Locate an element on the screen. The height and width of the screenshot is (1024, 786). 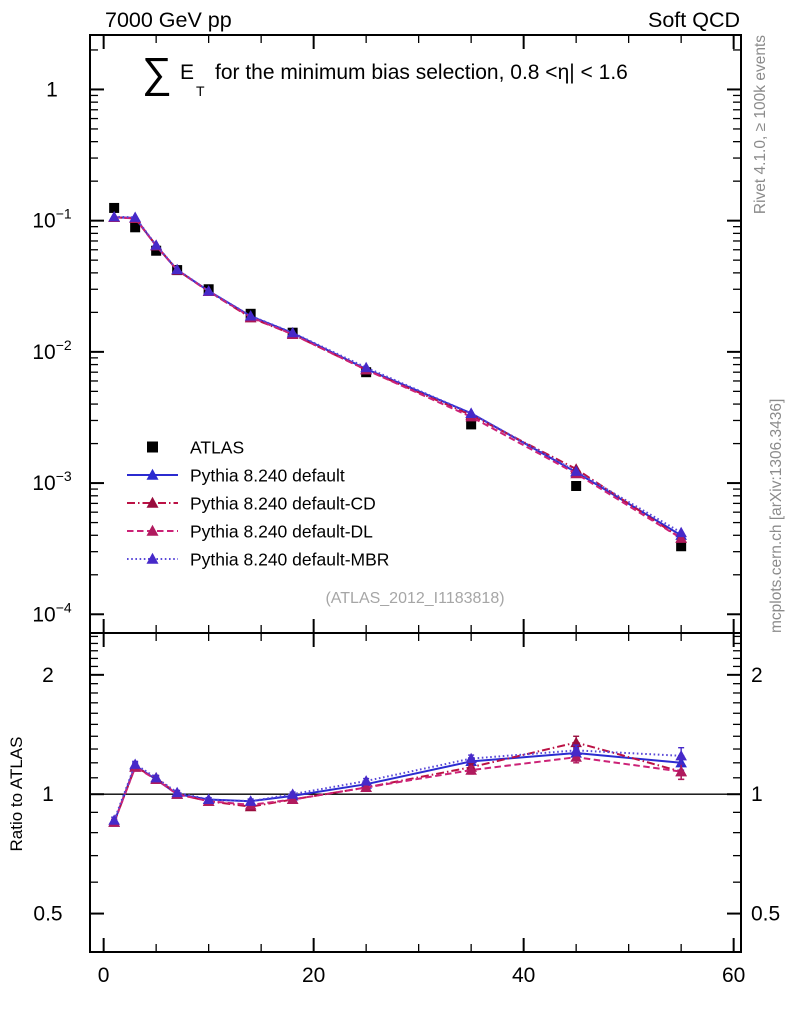
ratio-y-tick-label-right: 1 is located at coordinates (757, 794).